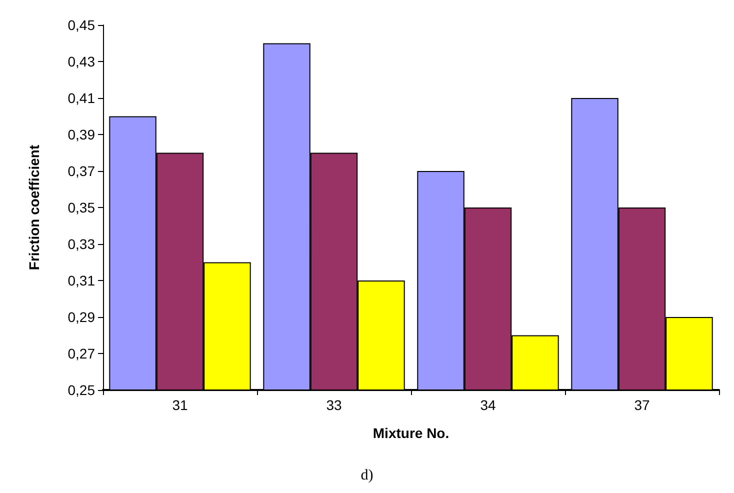  What do you see at coordinates (411, 433) in the screenshot?
I see `x-axis-title: Mixture No.` at bounding box center [411, 433].